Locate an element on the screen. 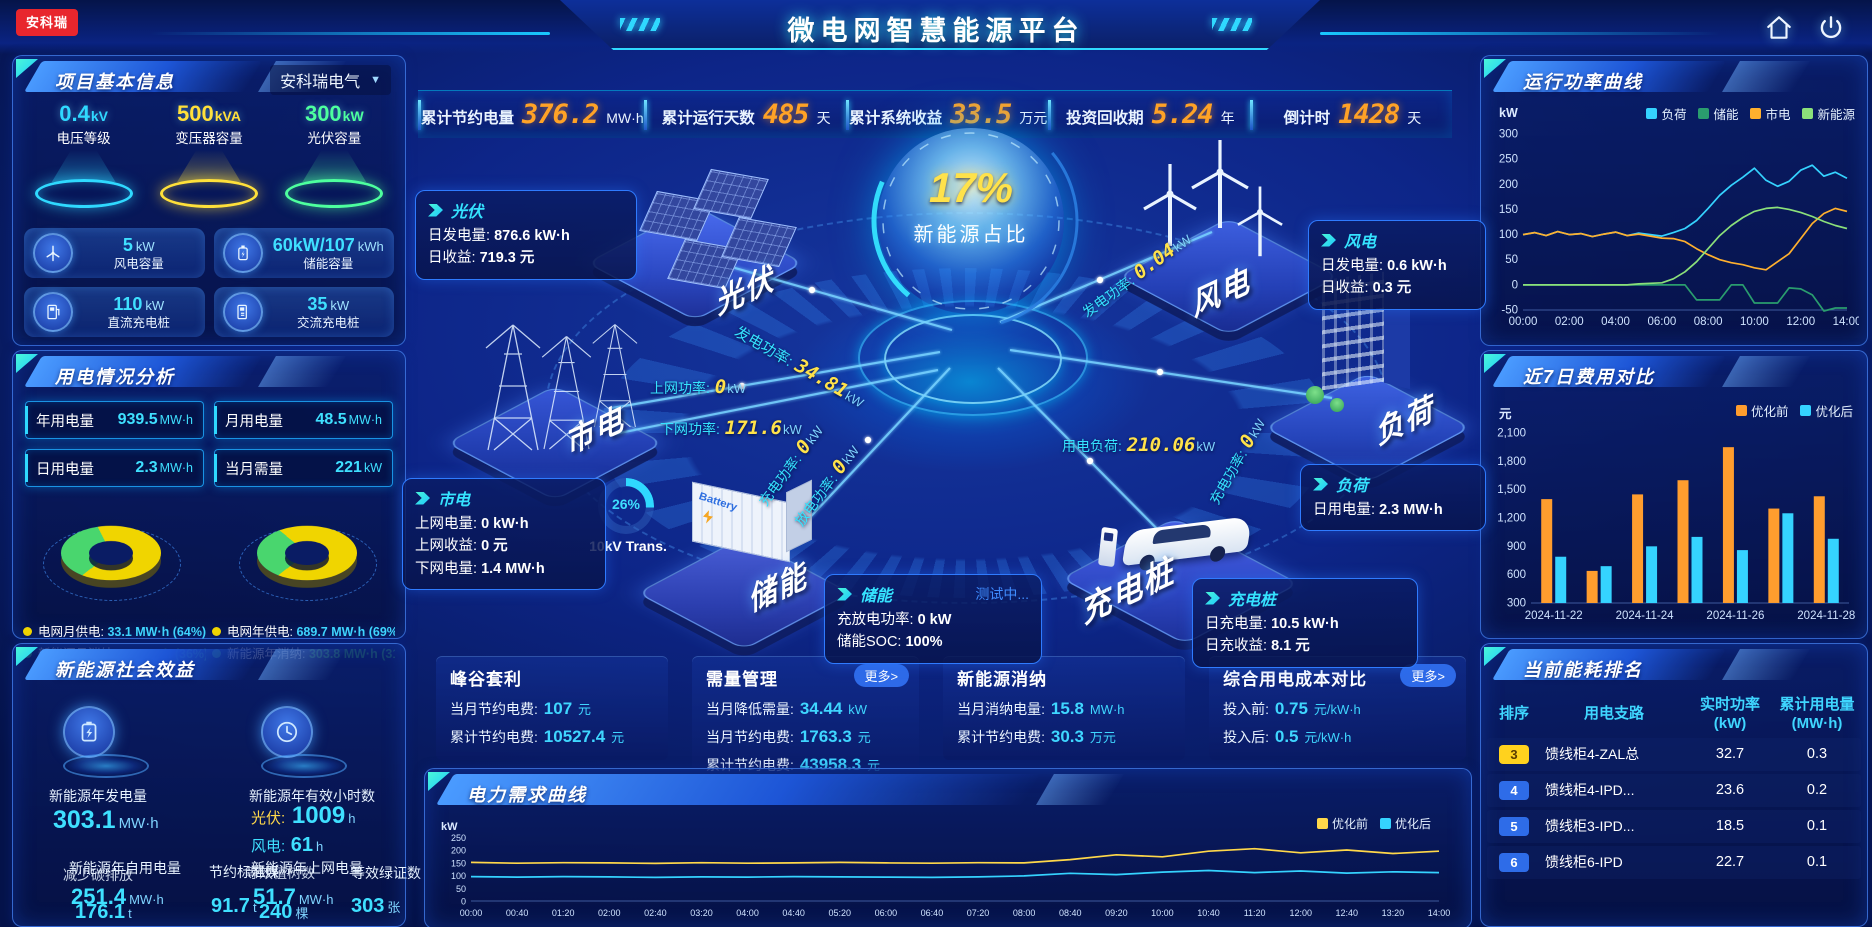 The image size is (1872, 927). page-title: 微电网智慧能源平台 is located at coordinates (936, 31).